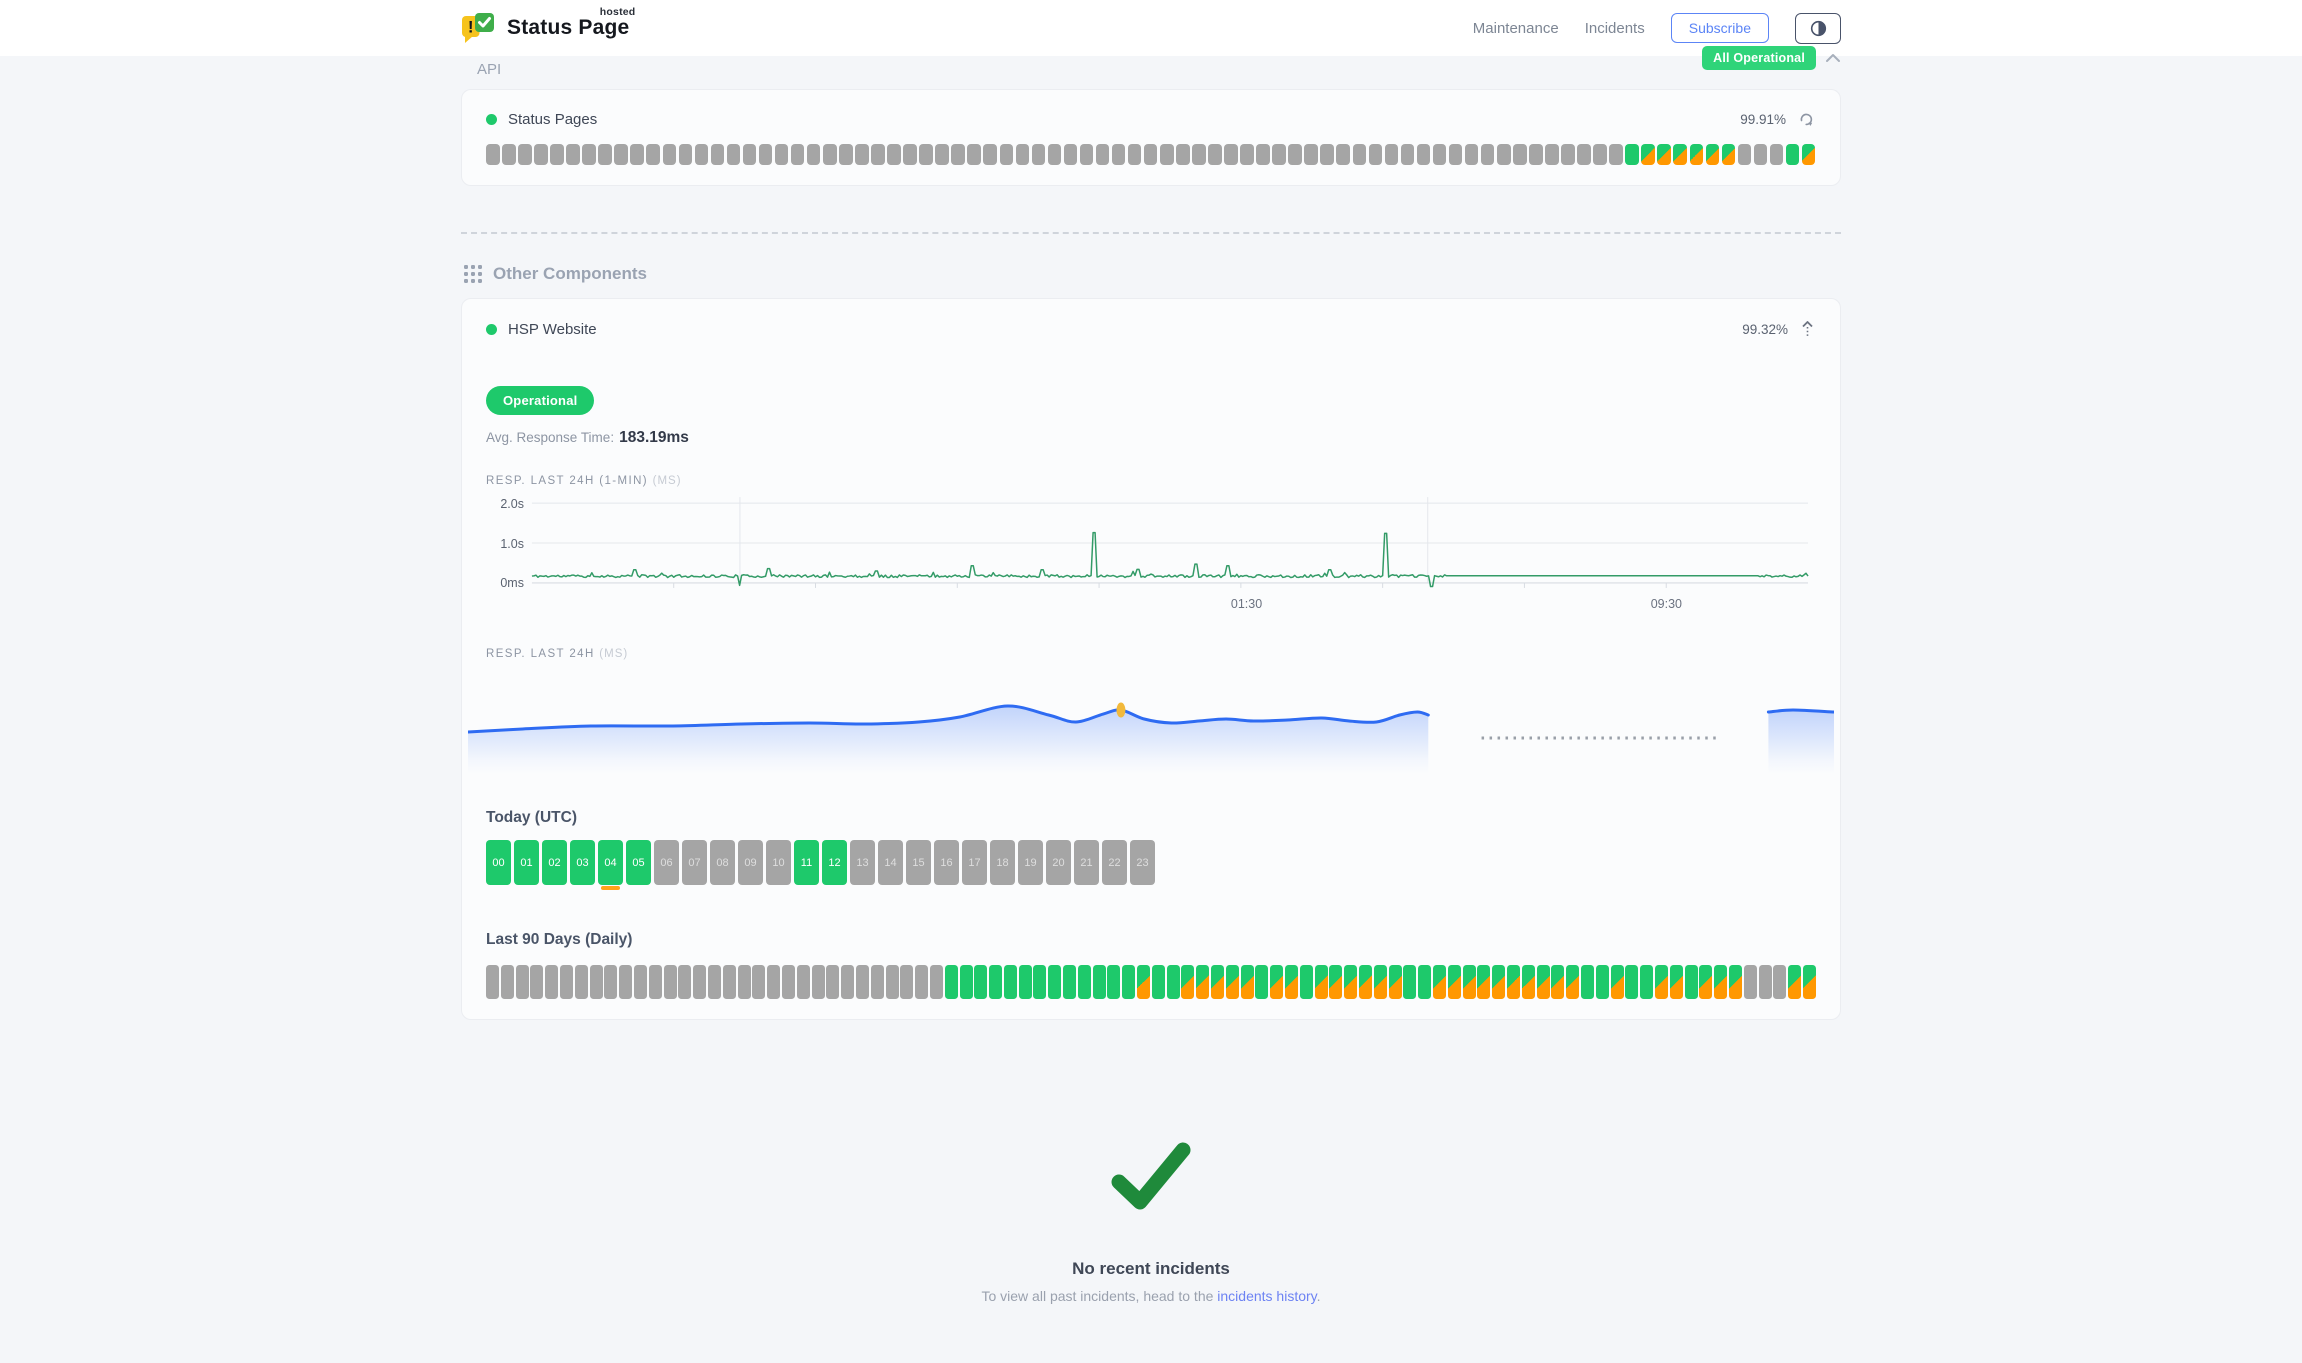  I want to click on hour-block: 22, so click(1114, 862).